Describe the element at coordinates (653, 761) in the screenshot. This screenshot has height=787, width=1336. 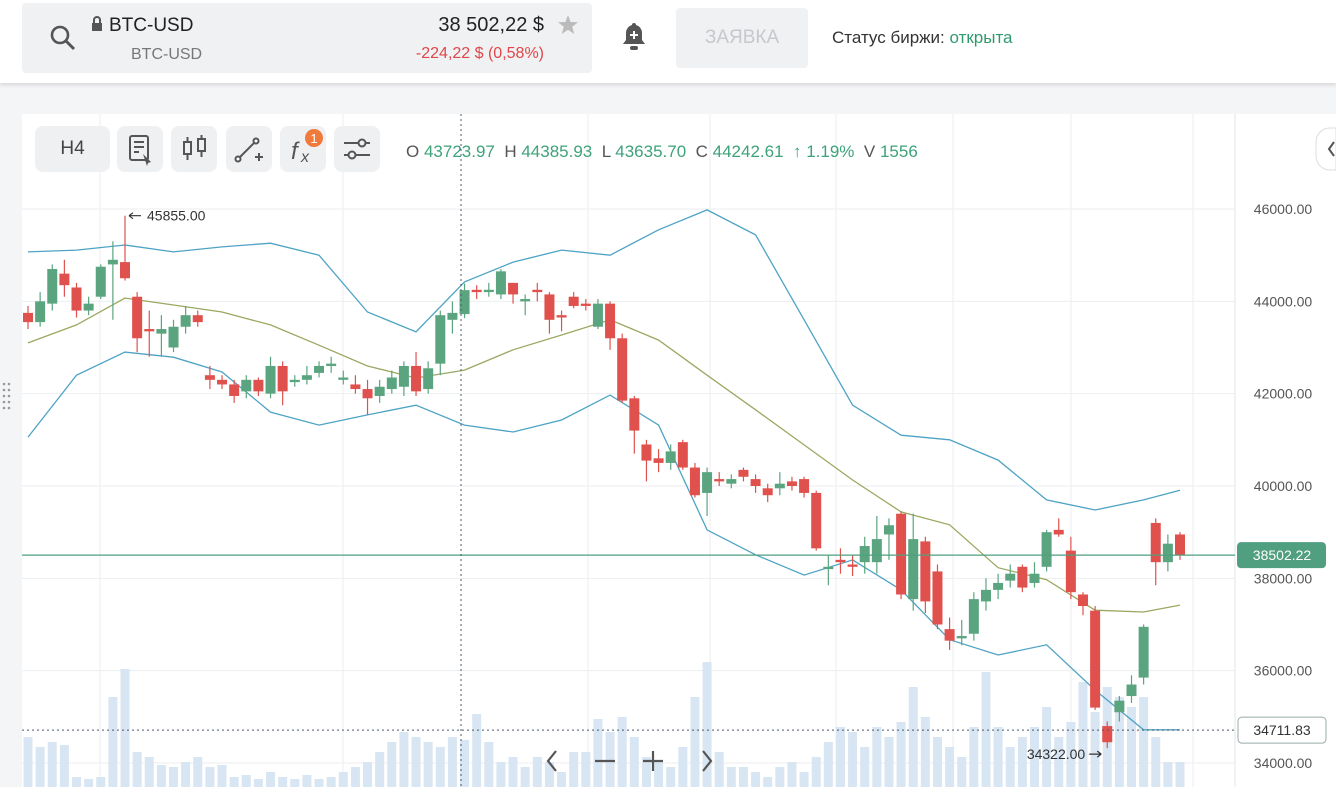
I see `zoom-in` at that location.